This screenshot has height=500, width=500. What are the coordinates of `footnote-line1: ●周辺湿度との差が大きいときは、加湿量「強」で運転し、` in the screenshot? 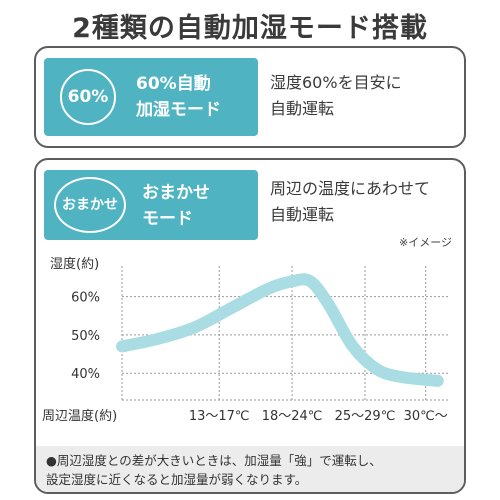 It's located at (214, 460).